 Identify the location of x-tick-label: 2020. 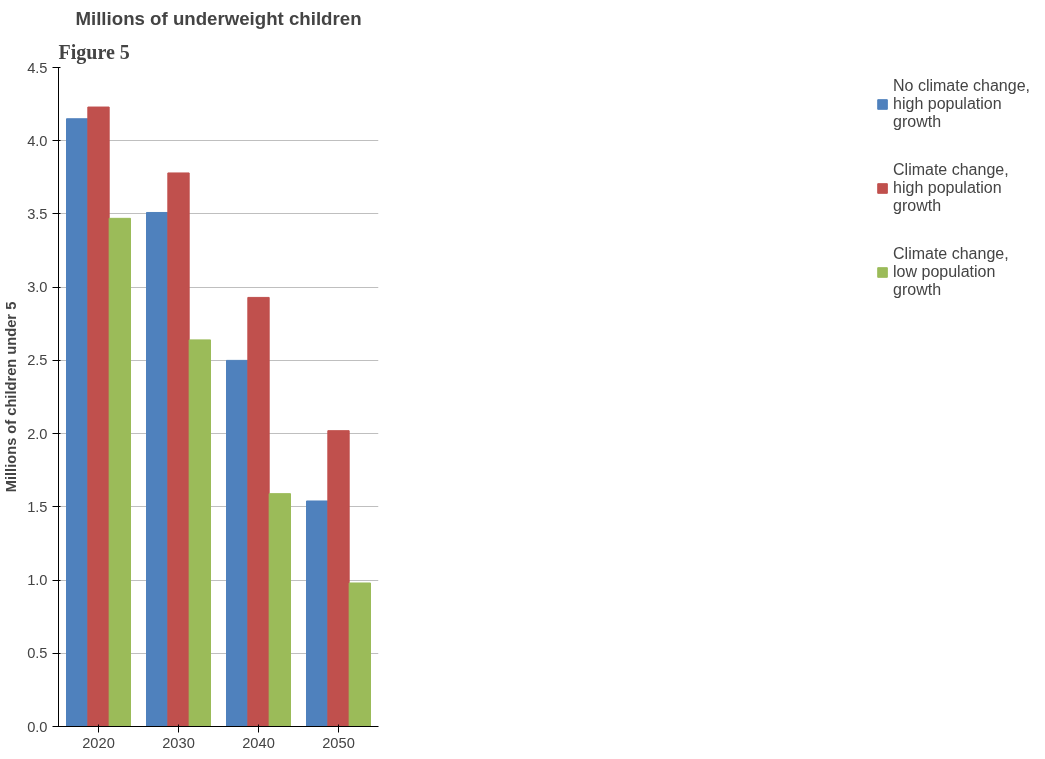
(98, 742).